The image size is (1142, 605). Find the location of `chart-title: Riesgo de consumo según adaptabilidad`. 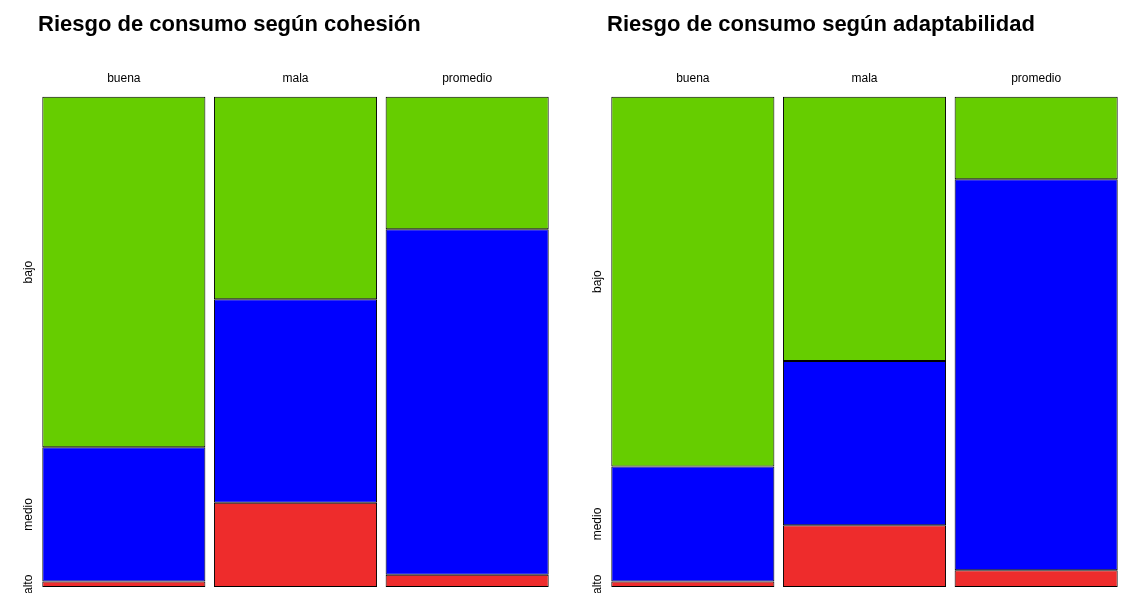

chart-title: Riesgo de consumo según adaptabilidad is located at coordinates (821, 24).